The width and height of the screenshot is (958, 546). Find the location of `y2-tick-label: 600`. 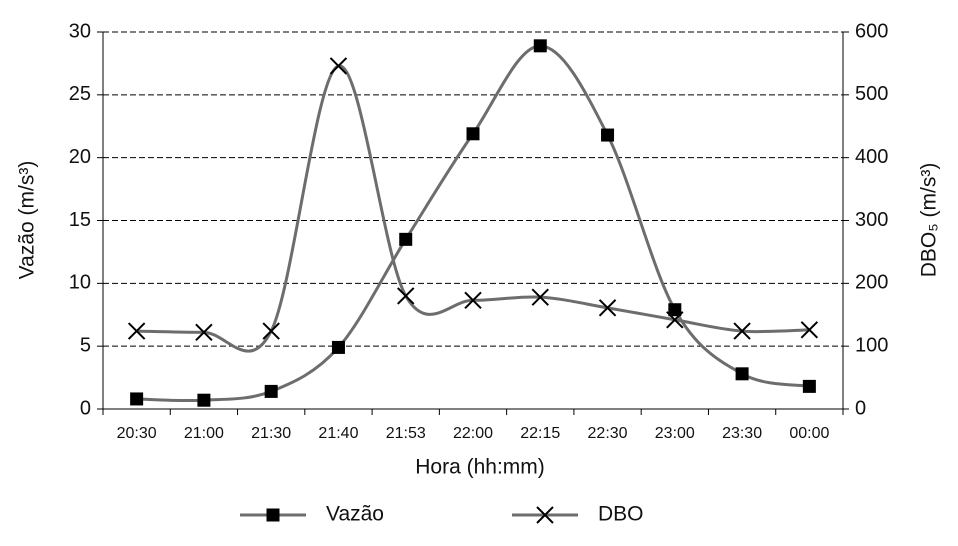

y2-tick-label: 600 is located at coordinates (871, 31).